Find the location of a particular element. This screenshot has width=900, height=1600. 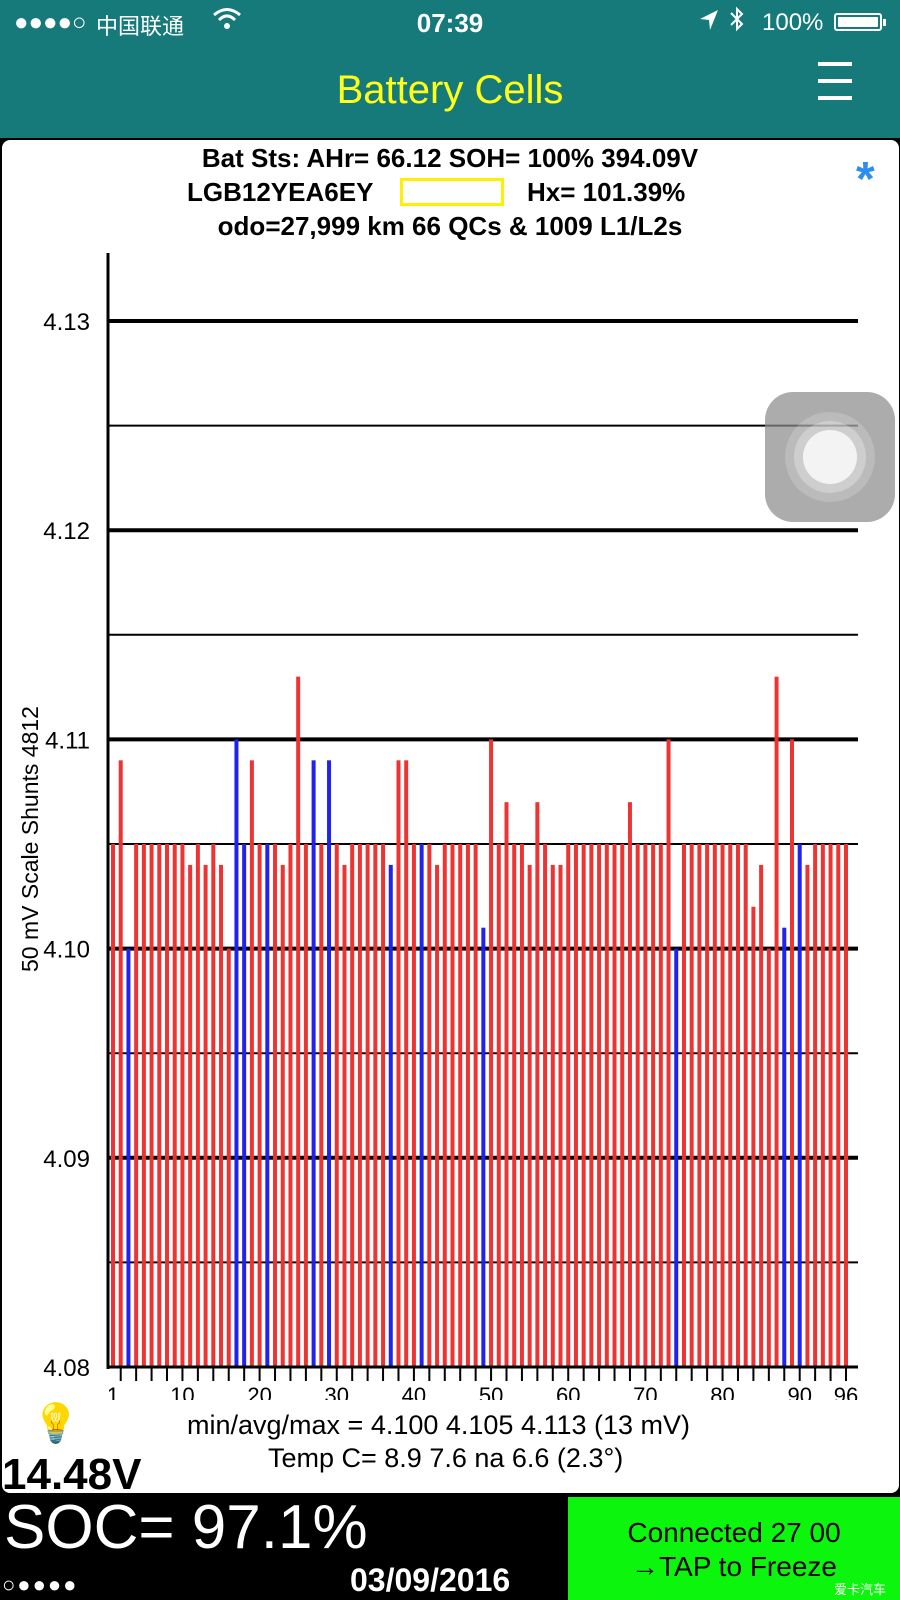

page-indicator: ○●●●● is located at coordinates (40, 1584).